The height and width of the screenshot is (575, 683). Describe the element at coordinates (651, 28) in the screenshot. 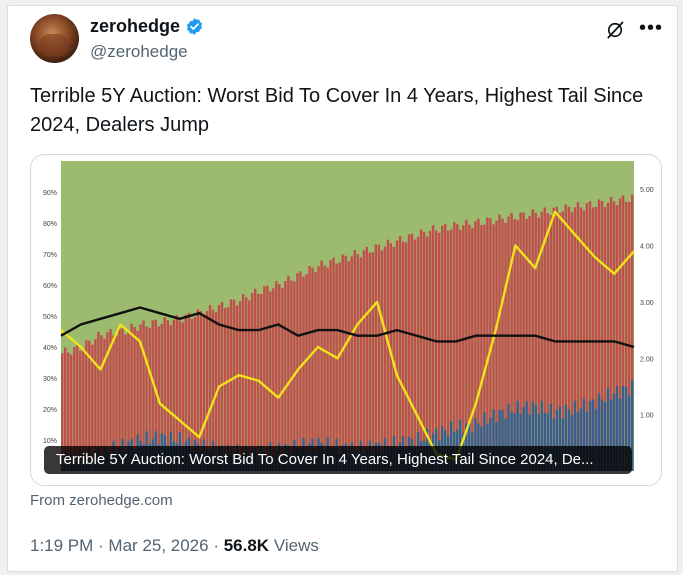

I see `more-icon: •••` at that location.